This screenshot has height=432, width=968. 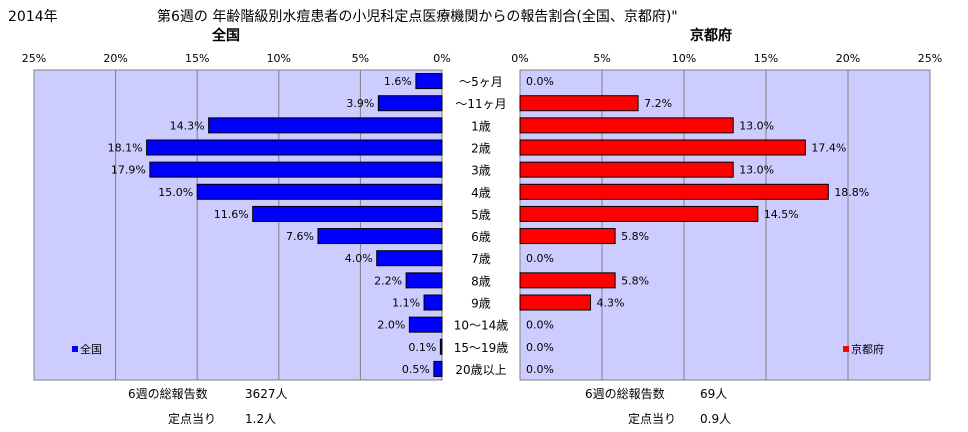 What do you see at coordinates (231, 214) in the screenshot?
I see `national-data-label: 11.6%` at bounding box center [231, 214].